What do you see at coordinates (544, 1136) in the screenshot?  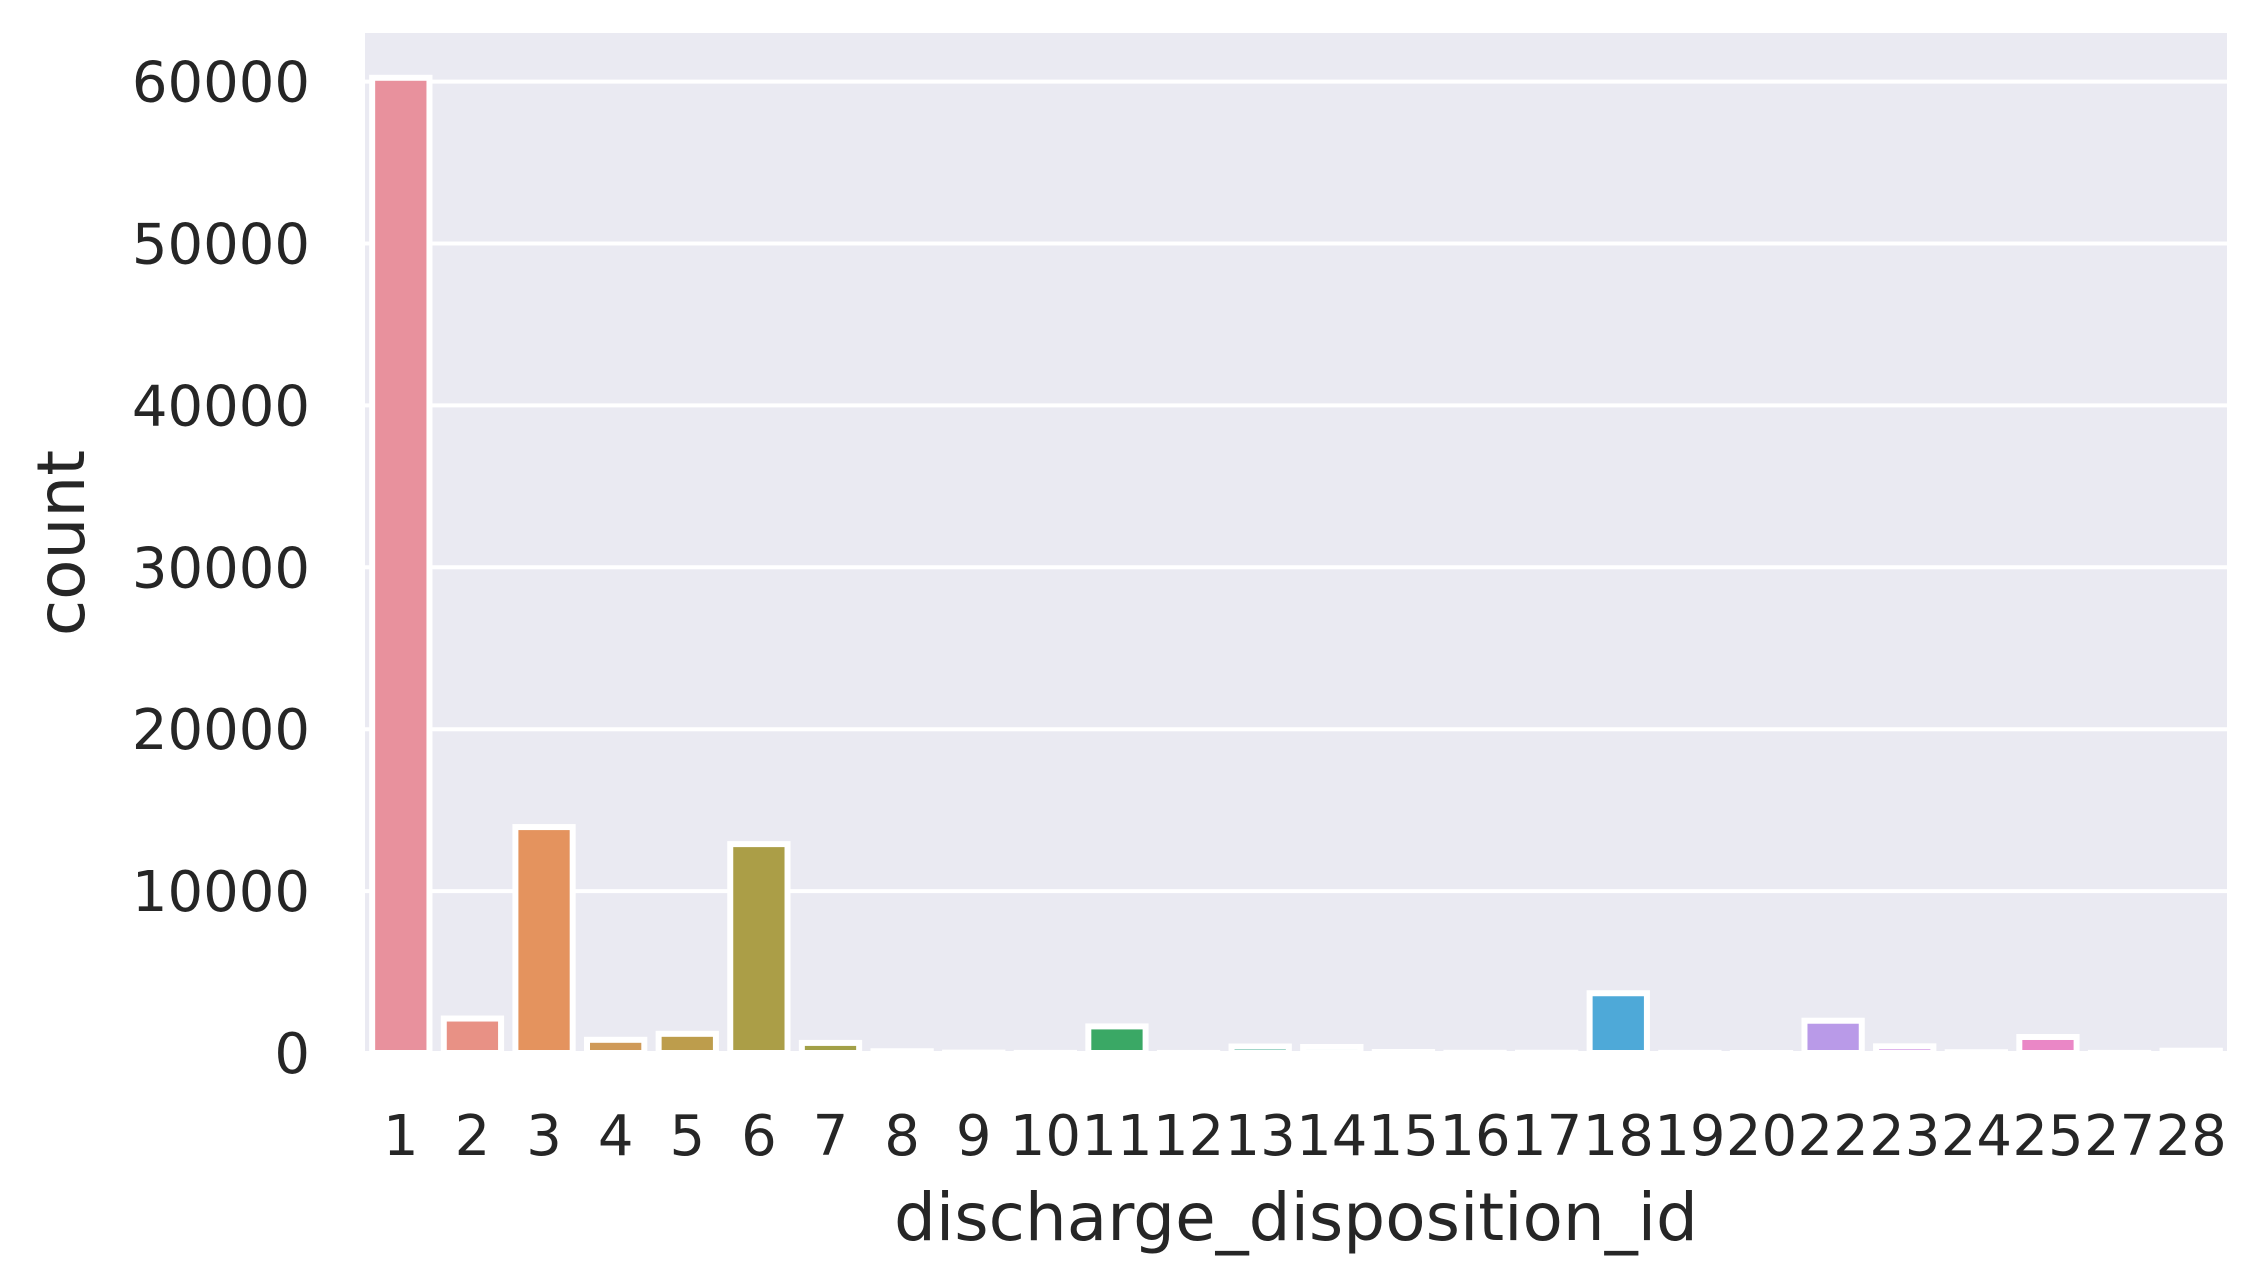 I see `x-tick-label: 3` at bounding box center [544, 1136].